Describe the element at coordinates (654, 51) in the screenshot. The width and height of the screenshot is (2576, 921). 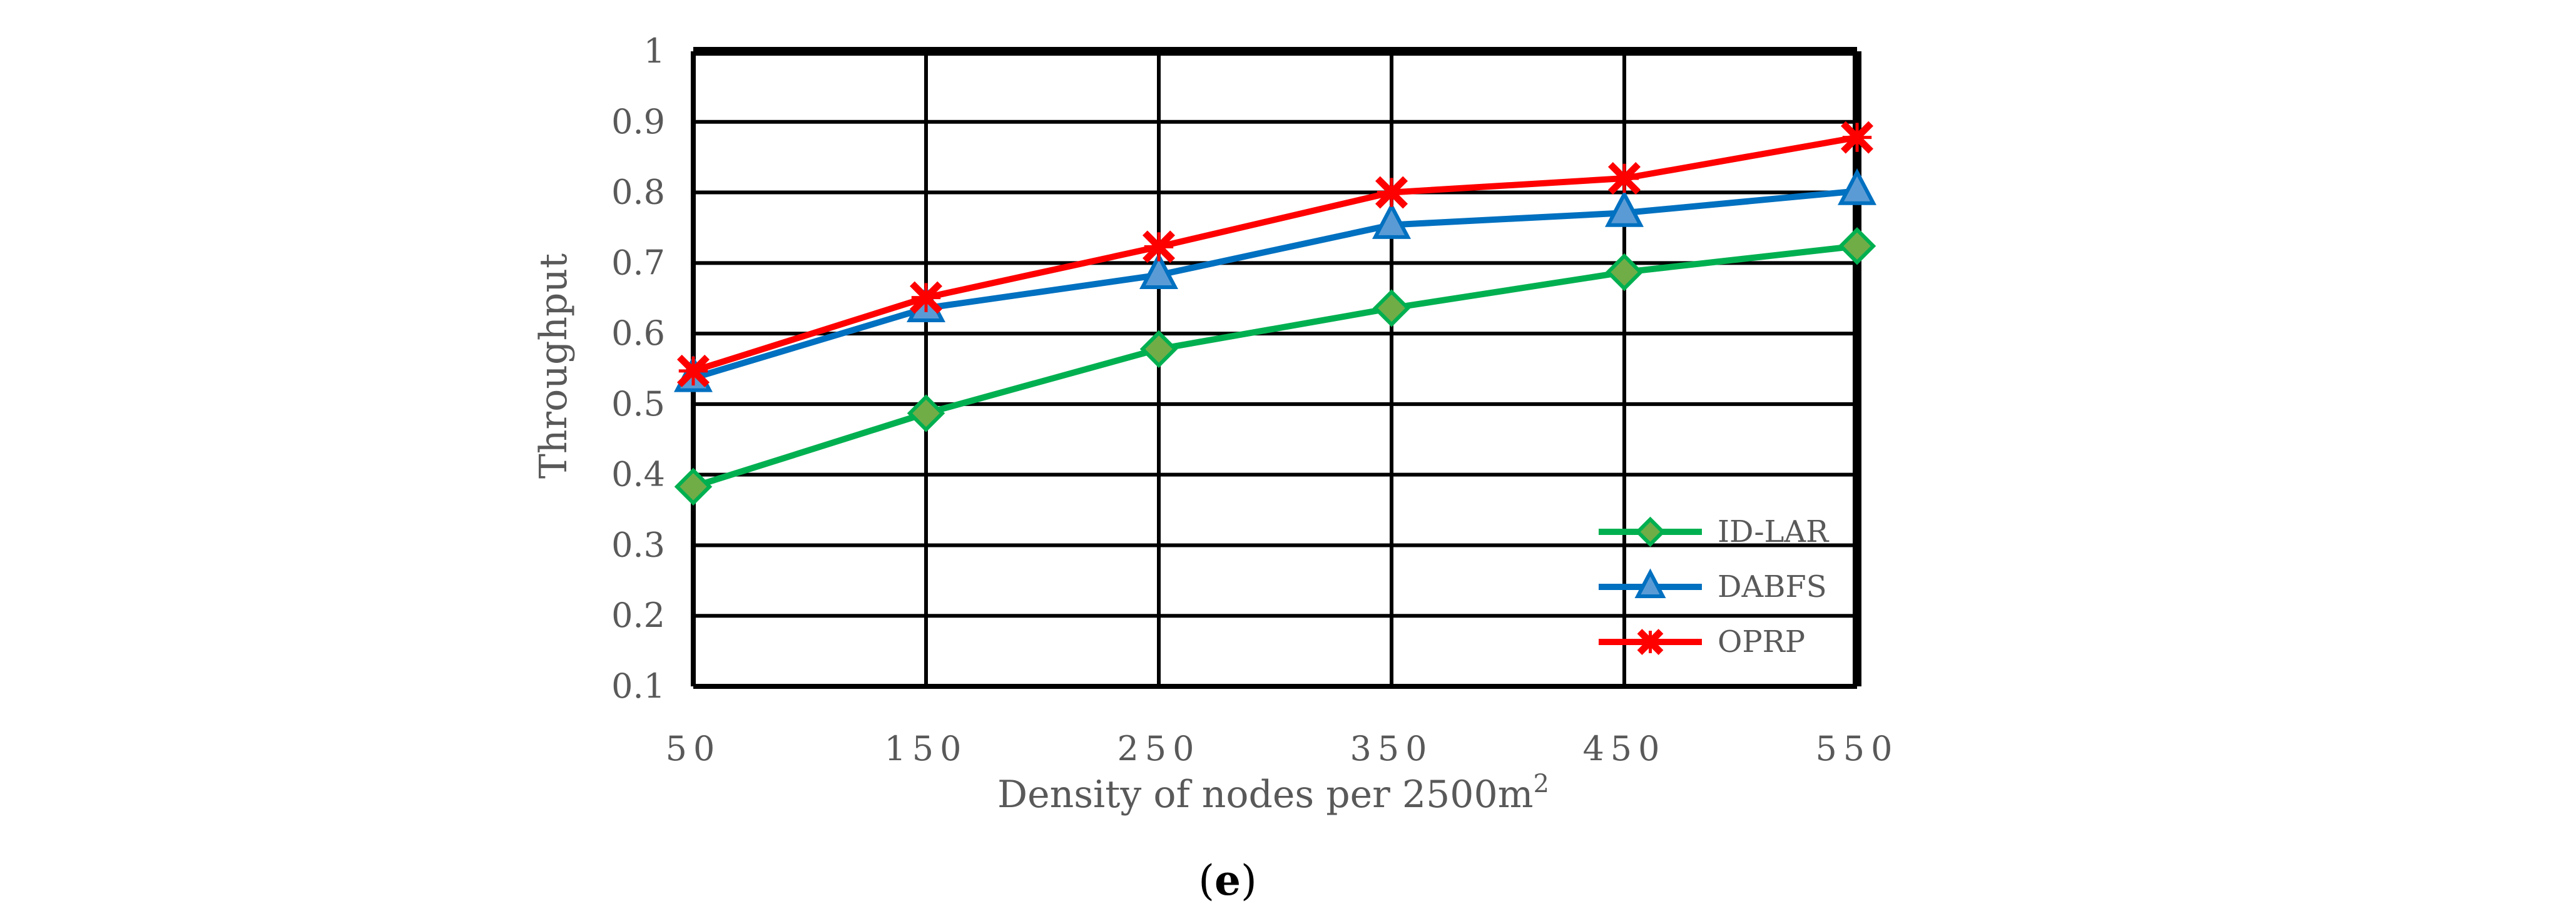
I see `y-tick-label: 1` at that location.